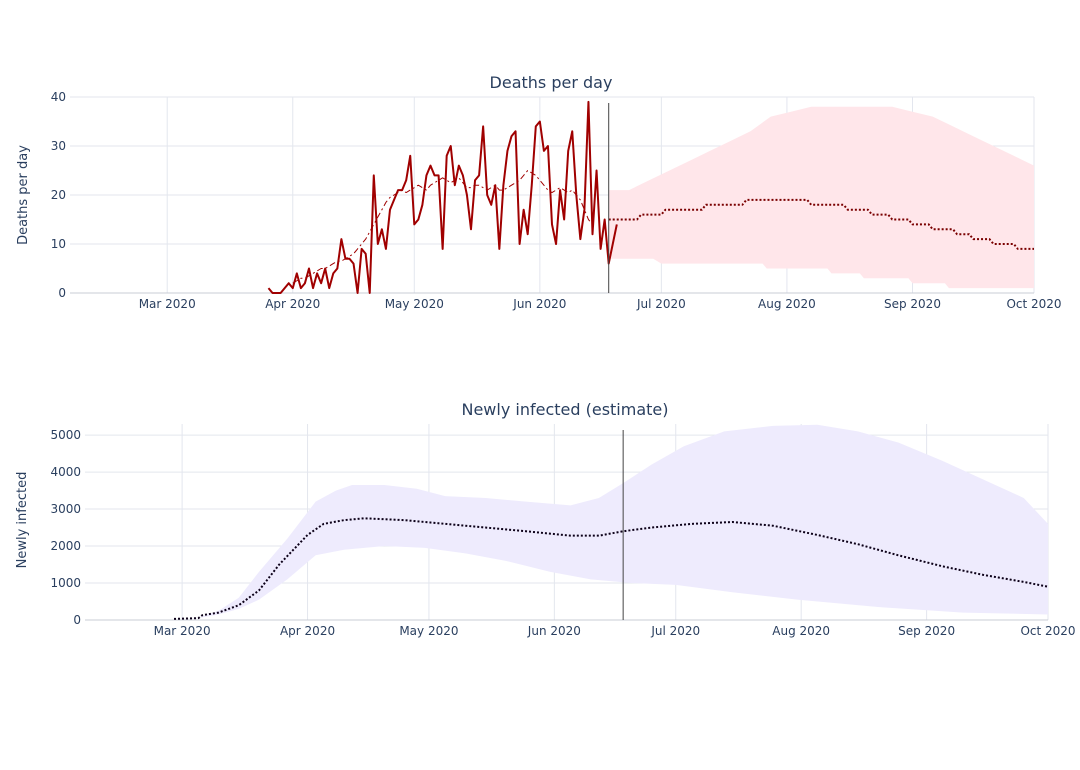 This screenshot has height=770, width=1080. Describe the element at coordinates (564, 409) in the screenshot. I see `chart-title: Newly infected (estimate)` at that location.